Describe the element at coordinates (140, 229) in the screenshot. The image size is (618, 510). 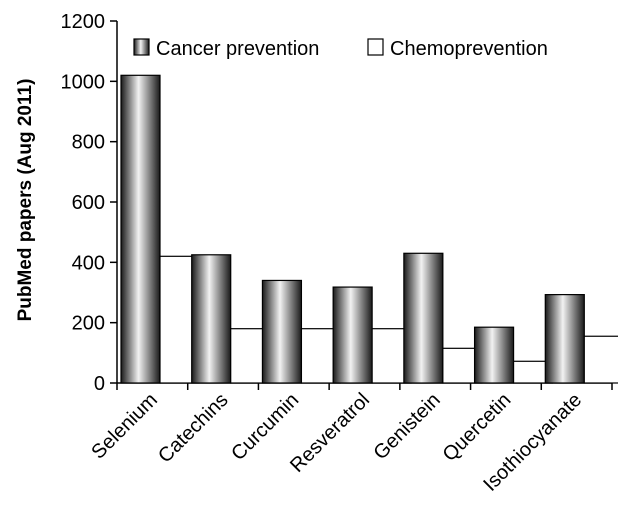
I see `bar-cancer-prevention-selenium` at that location.